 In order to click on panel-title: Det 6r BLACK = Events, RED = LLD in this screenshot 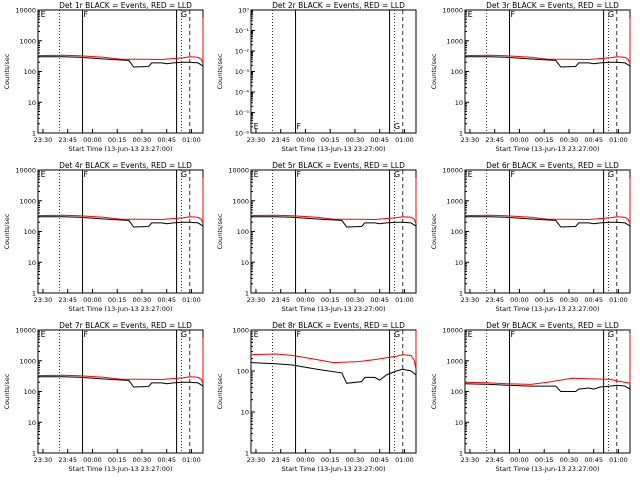, I will do `click(552, 165)`.